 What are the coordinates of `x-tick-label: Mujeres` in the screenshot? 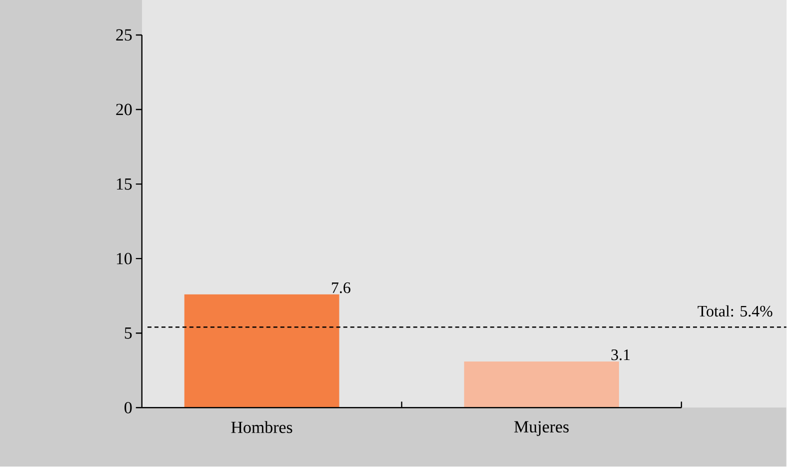 It's located at (541, 428).